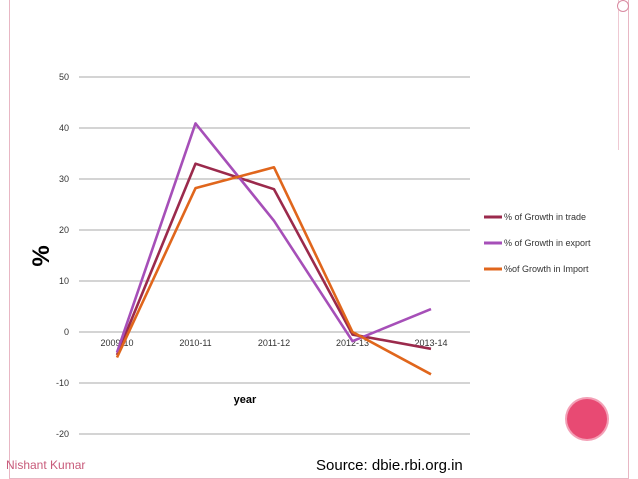 This screenshot has height=479, width=638. I want to click on x-tick-label: 2010-11, so click(195, 343).